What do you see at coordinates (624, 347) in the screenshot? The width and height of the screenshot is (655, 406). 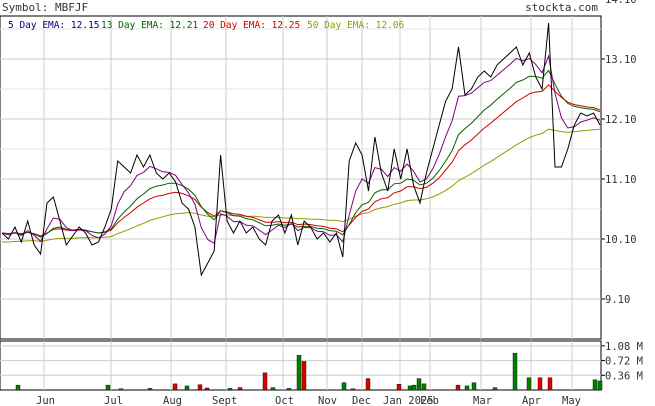 I see `vol-tick-label: 1.08 M` at bounding box center [624, 347].